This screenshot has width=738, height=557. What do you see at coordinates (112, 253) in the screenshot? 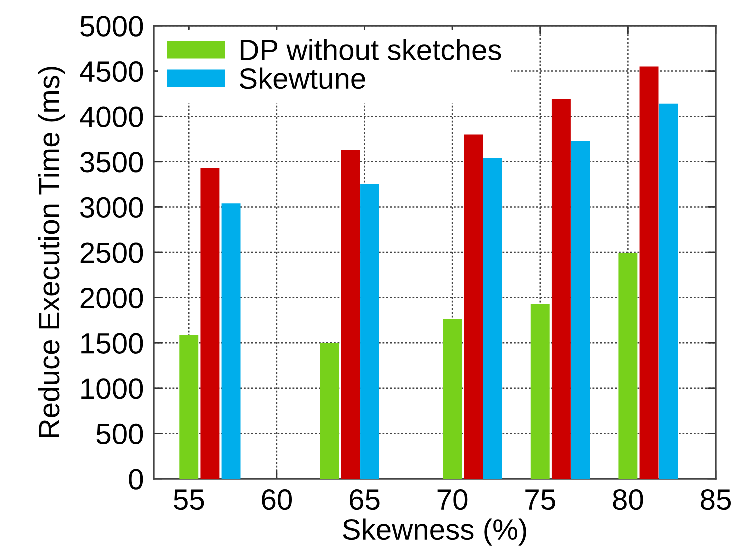
I see `y-tick-label: 2500` at bounding box center [112, 253].